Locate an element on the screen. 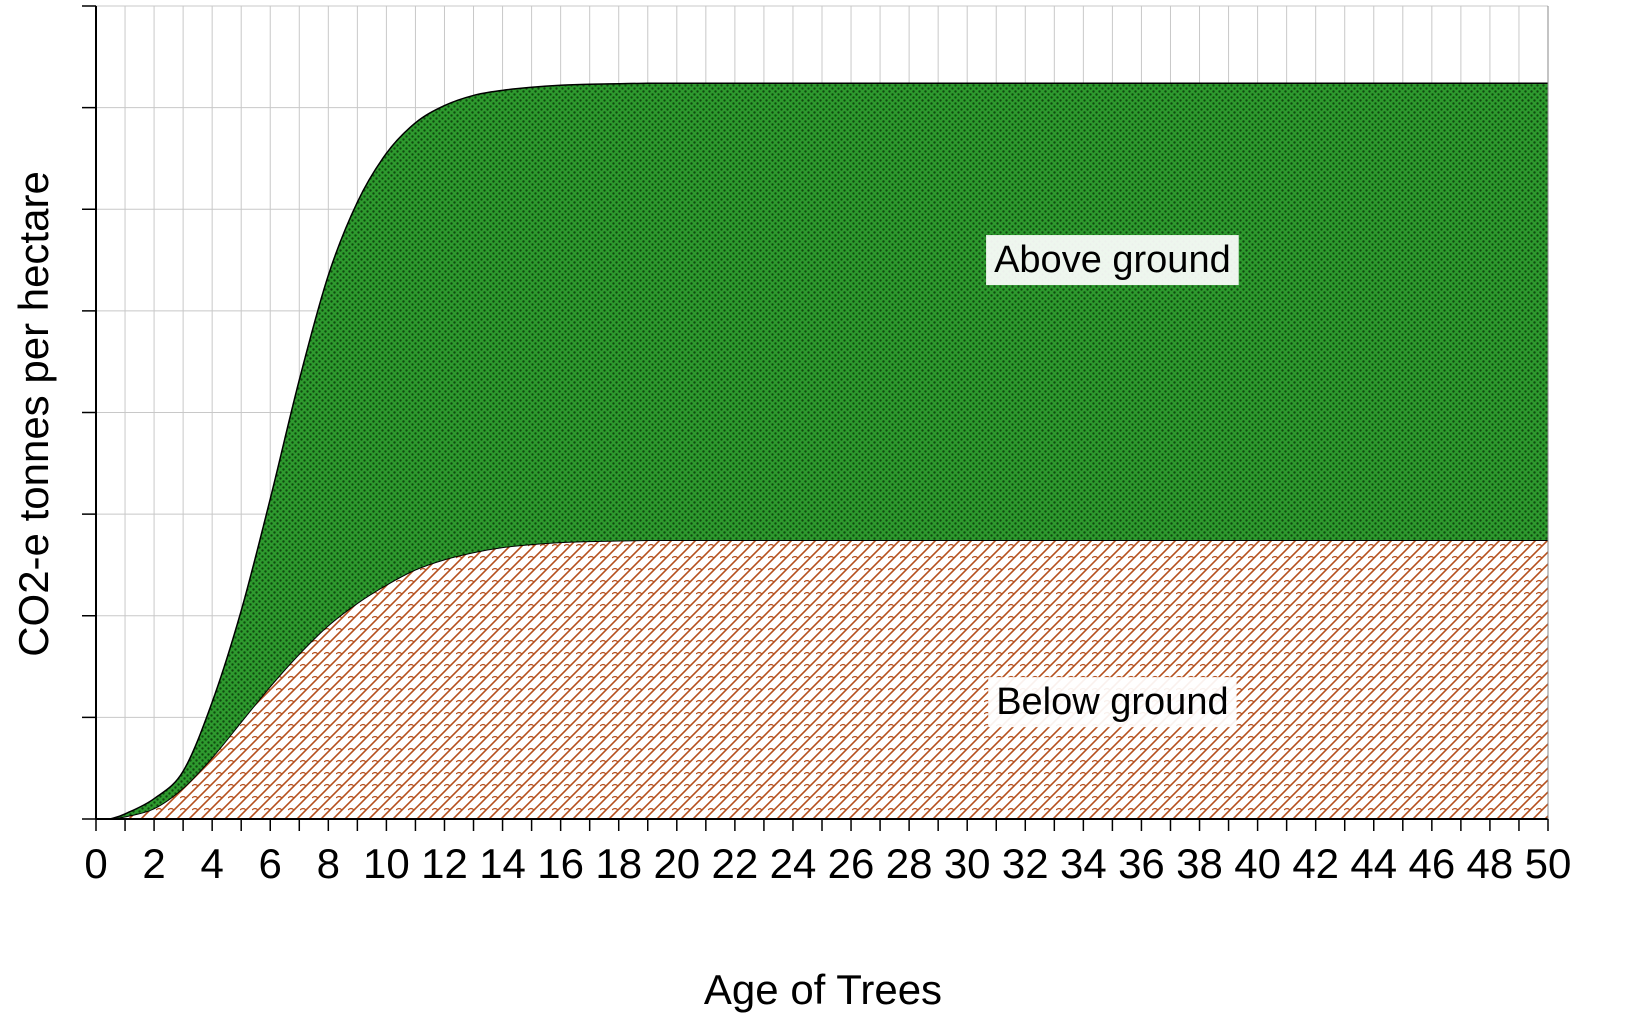 The image size is (1631, 1020). x-tick-label: 44 is located at coordinates (1373, 863).